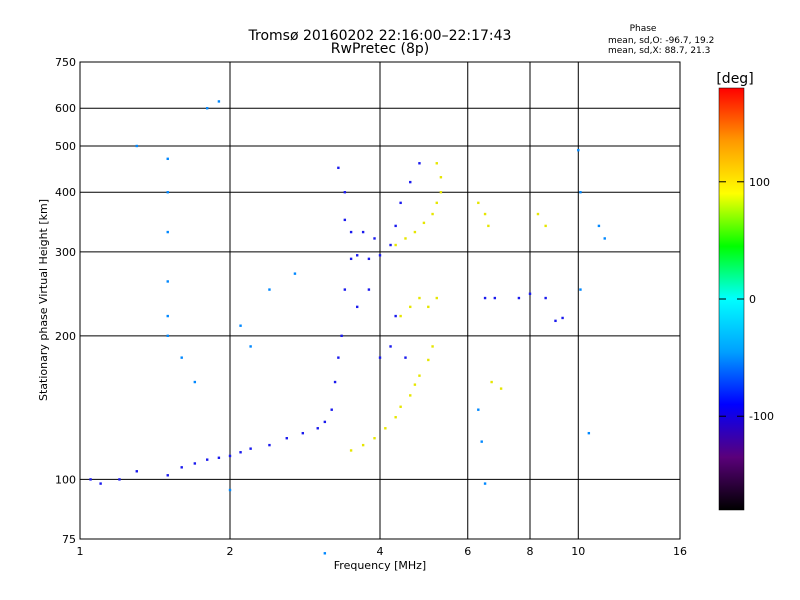 Image resolution: width=800 pixels, height=600 pixels. I want to click on x-tick-label: 10, so click(578, 551).